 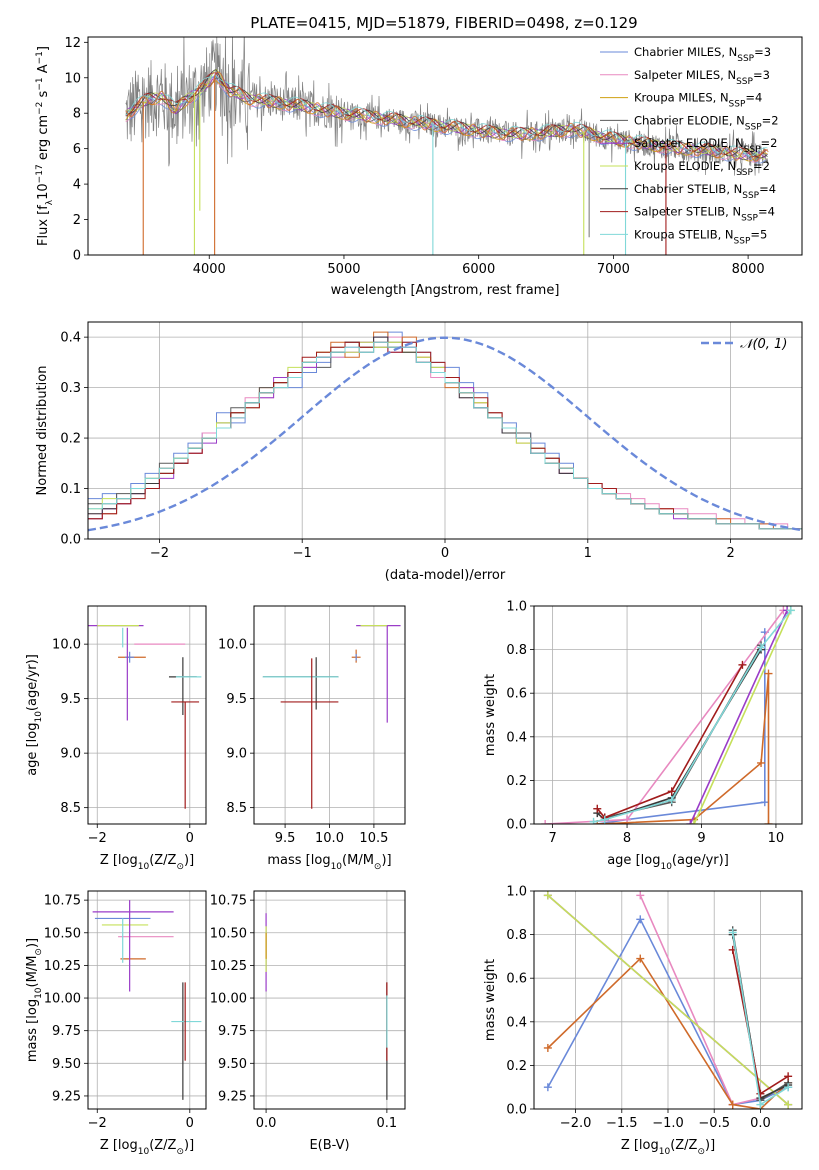 What do you see at coordinates (763, 344) in the screenshot?
I see `legend-label: 𝒩(0, 1)` at bounding box center [763, 344].